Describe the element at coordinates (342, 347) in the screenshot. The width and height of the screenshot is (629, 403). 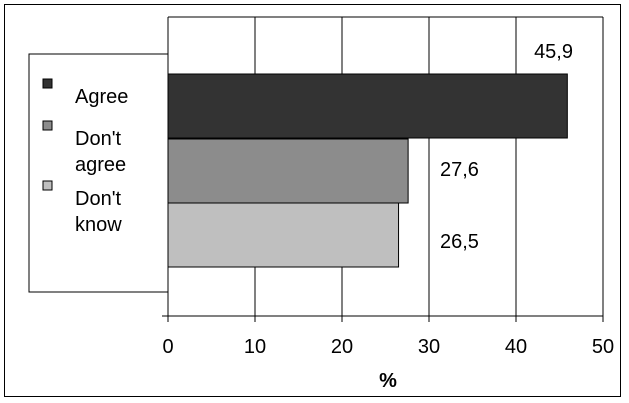
I see `x-tick-label: 20` at that location.